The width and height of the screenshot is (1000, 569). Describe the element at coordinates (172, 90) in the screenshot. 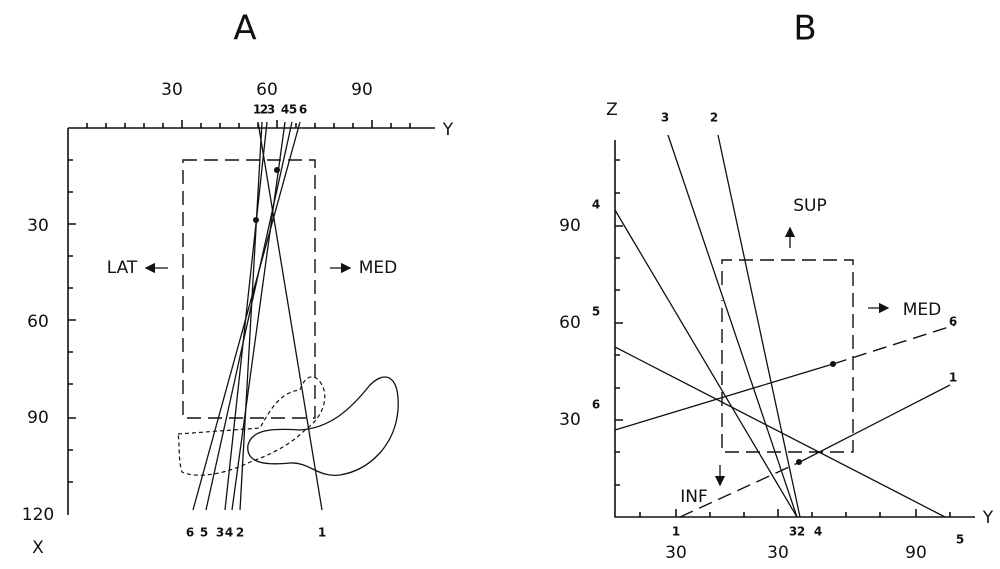

I see `top-tick-label: 30` at that location.